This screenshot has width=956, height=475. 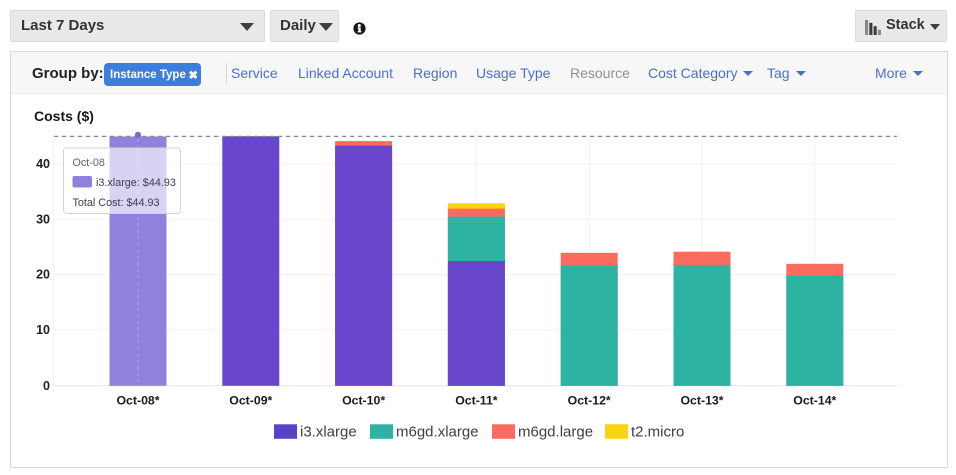 I want to click on svg-text: Oct-09*, so click(x=250, y=401).